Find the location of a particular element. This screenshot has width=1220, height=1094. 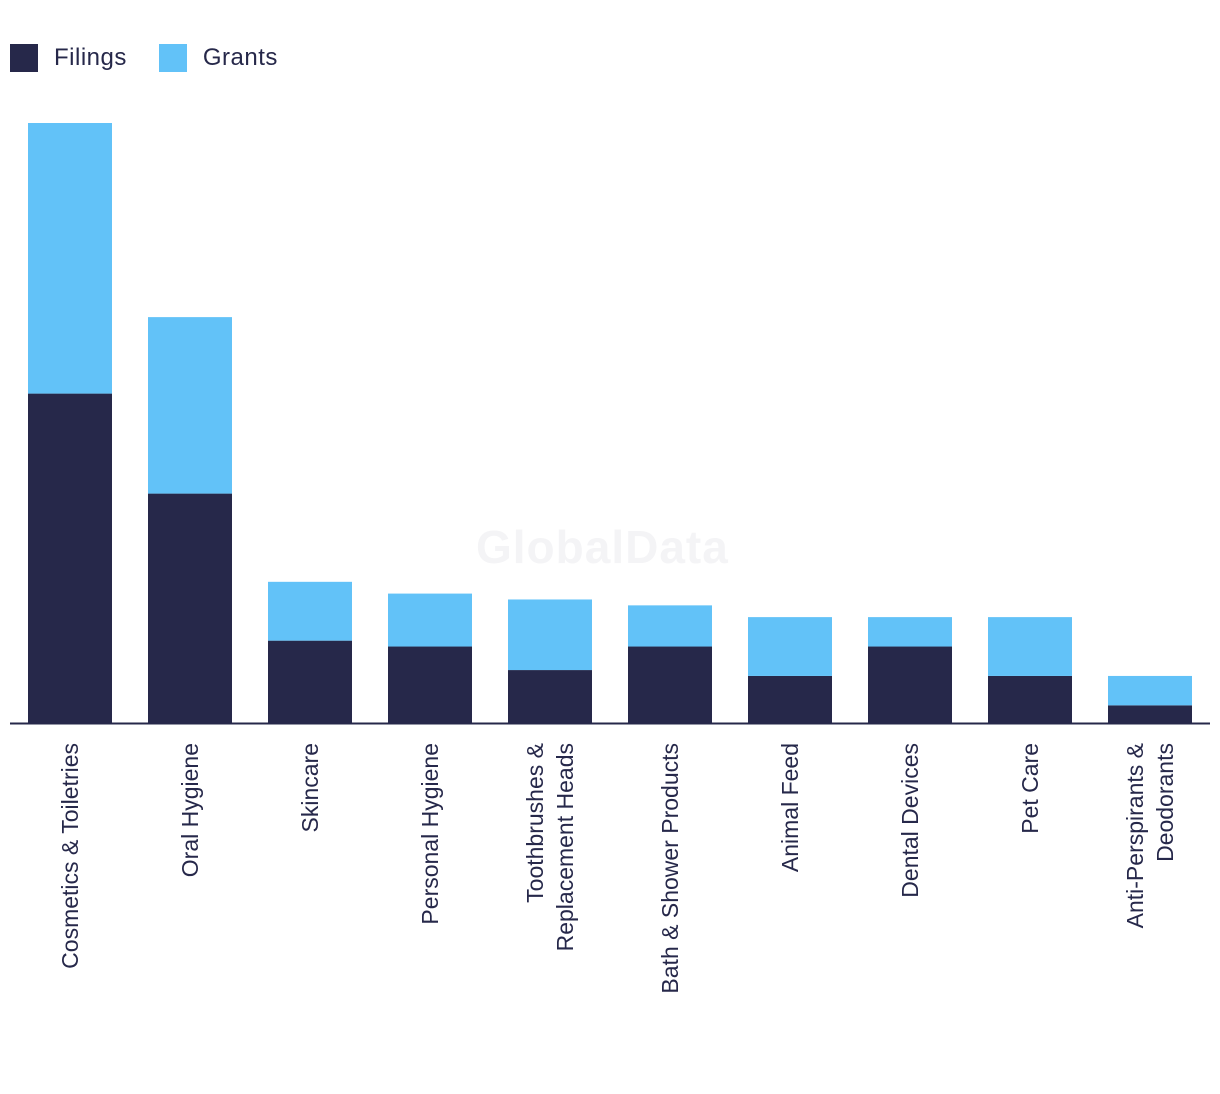

x-tick-label-2: Skincare is located at coordinates (310, 787).